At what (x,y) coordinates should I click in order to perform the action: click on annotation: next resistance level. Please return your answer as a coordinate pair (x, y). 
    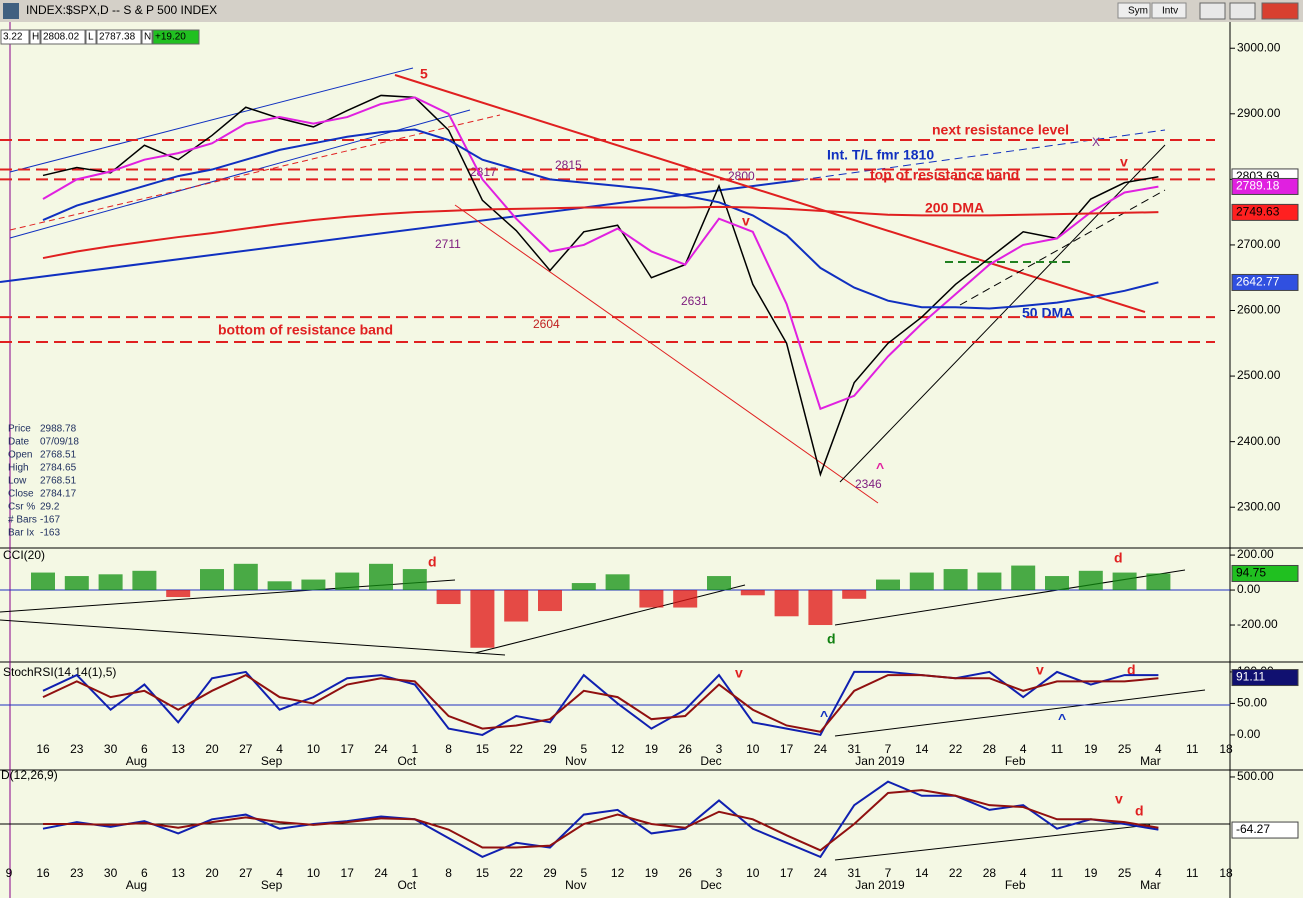
    Looking at the image, I should click on (1000, 130).